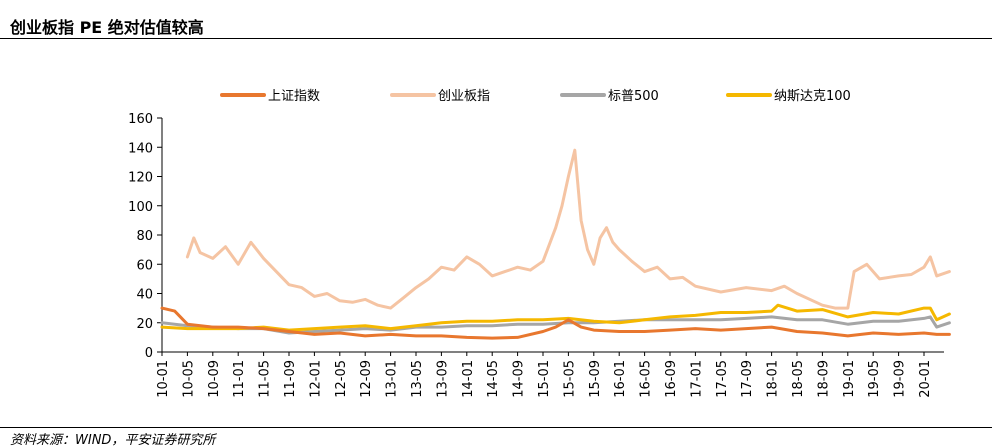 This screenshot has height=448, width=992. What do you see at coordinates (163, 379) in the screenshot?
I see `x-tick-label: 10-01` at bounding box center [163, 379].